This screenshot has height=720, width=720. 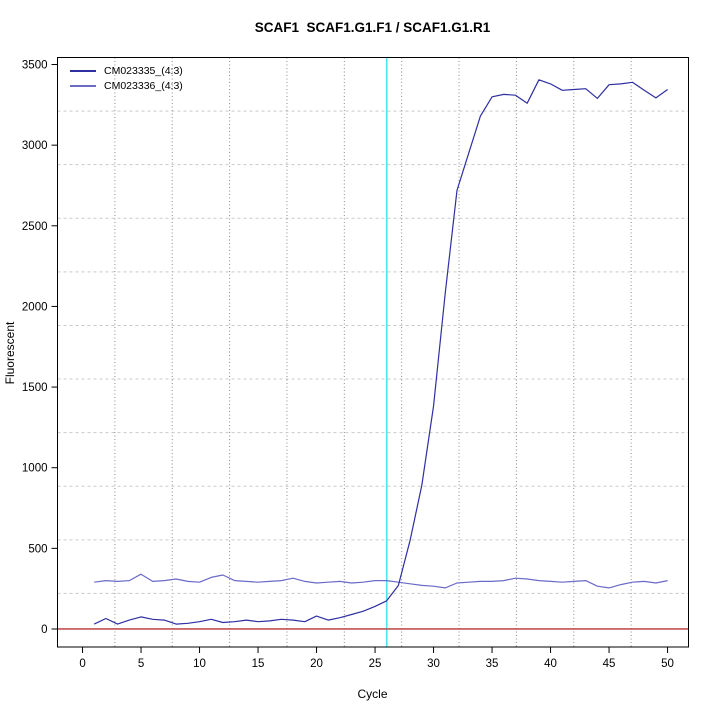 I want to click on x-tick-label: 15, so click(x=258, y=664).